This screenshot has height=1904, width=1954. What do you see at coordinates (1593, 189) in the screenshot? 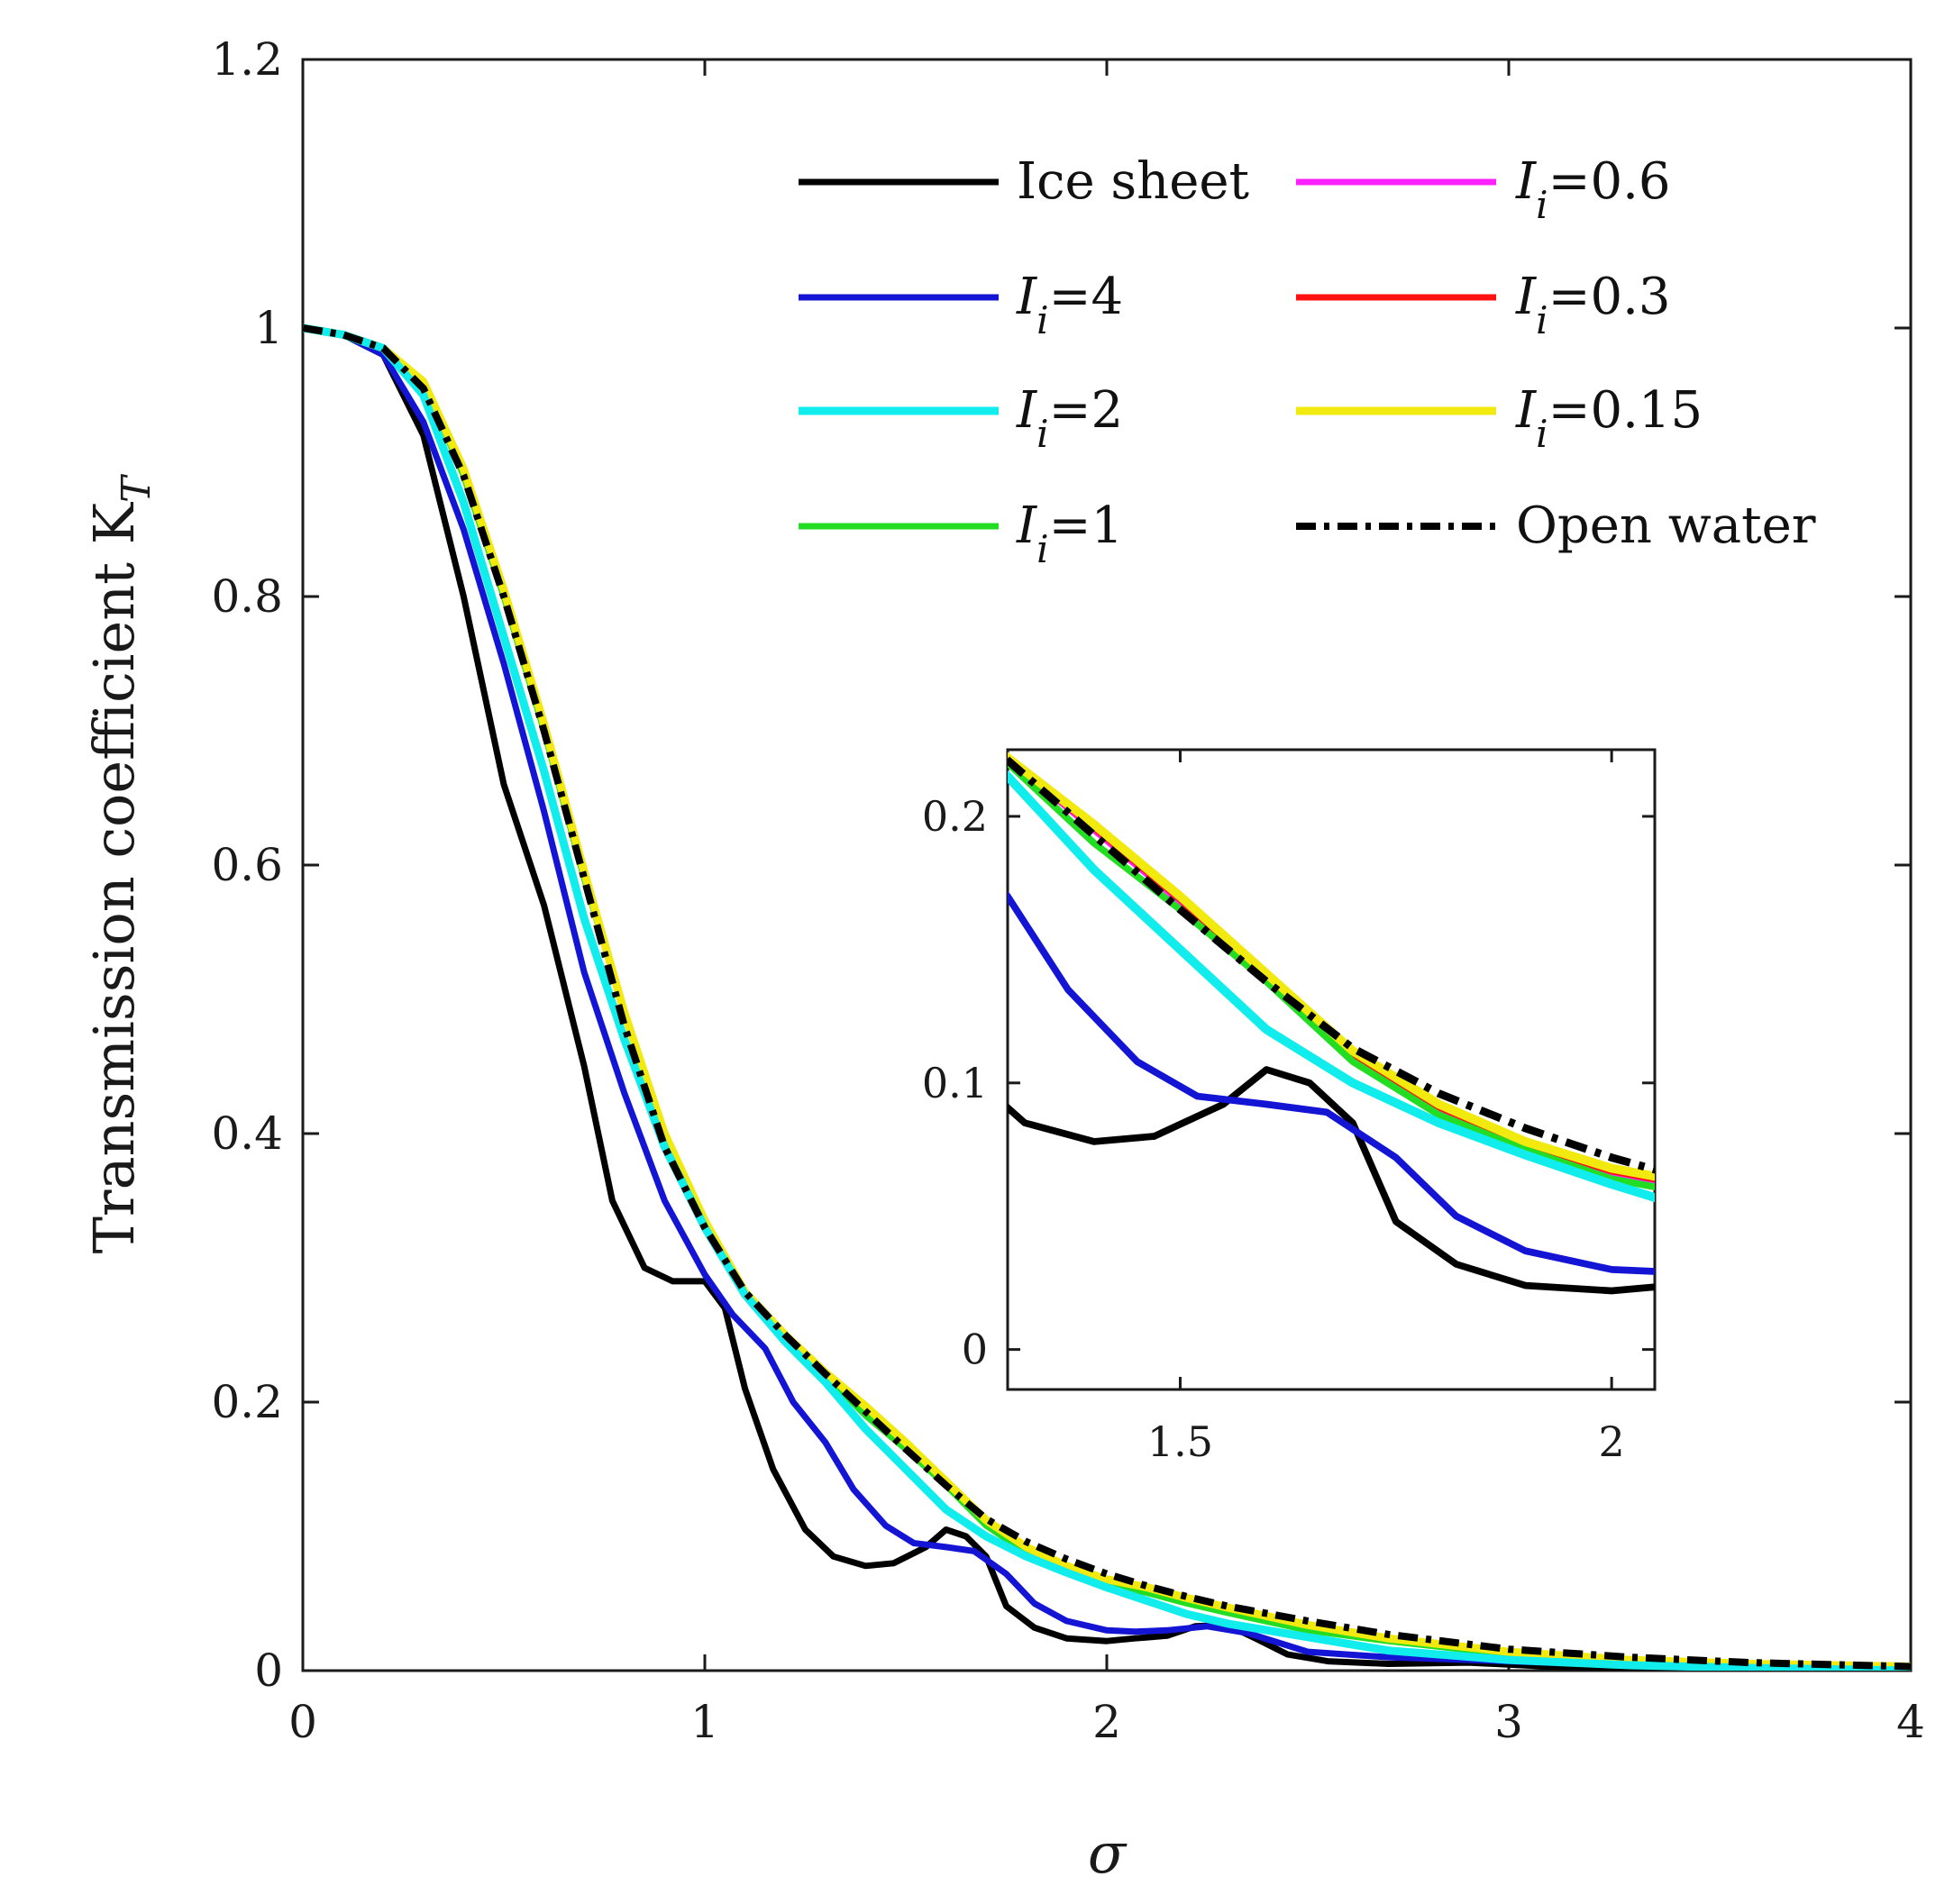
I see `legend-label-i06: Ii=0.6` at bounding box center [1593, 189].